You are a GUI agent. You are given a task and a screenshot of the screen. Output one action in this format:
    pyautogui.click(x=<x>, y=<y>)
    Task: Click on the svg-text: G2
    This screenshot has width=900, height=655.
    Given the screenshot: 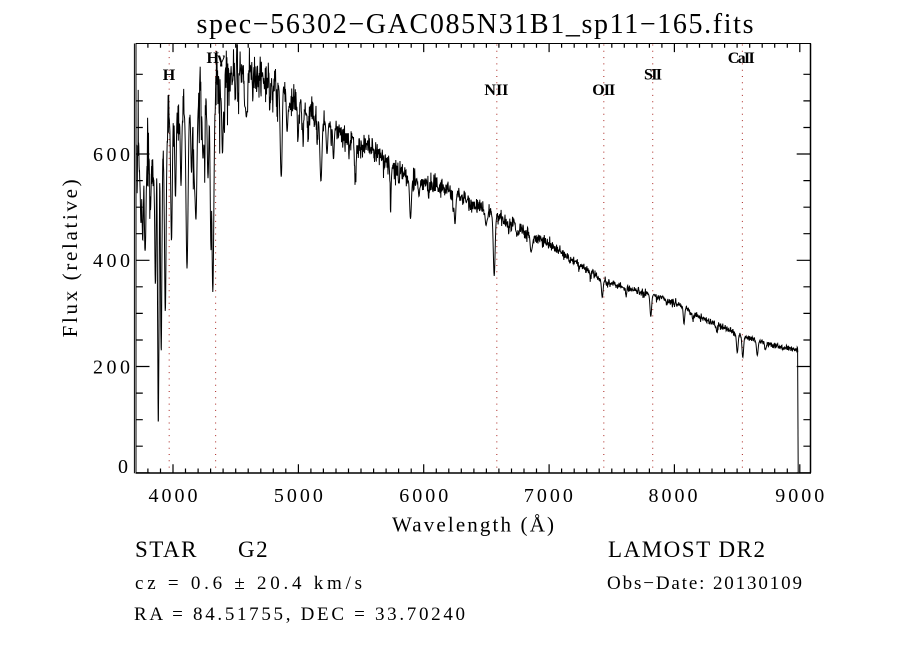 What is the action you would take?
    pyautogui.click(x=253, y=549)
    